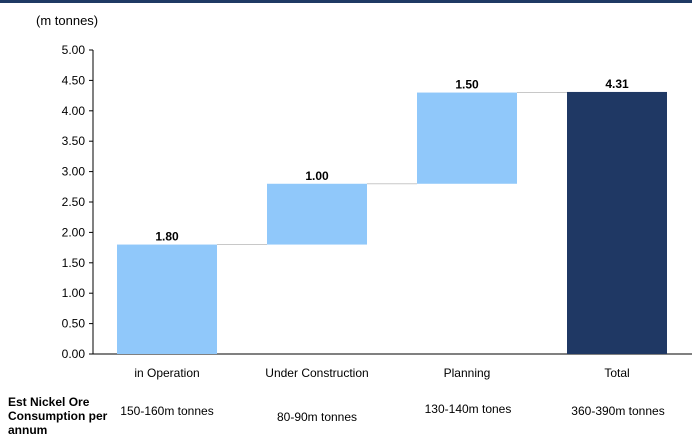 This screenshot has width=692, height=441. Describe the element at coordinates (346, 1) in the screenshot. I see `top-rule` at that location.